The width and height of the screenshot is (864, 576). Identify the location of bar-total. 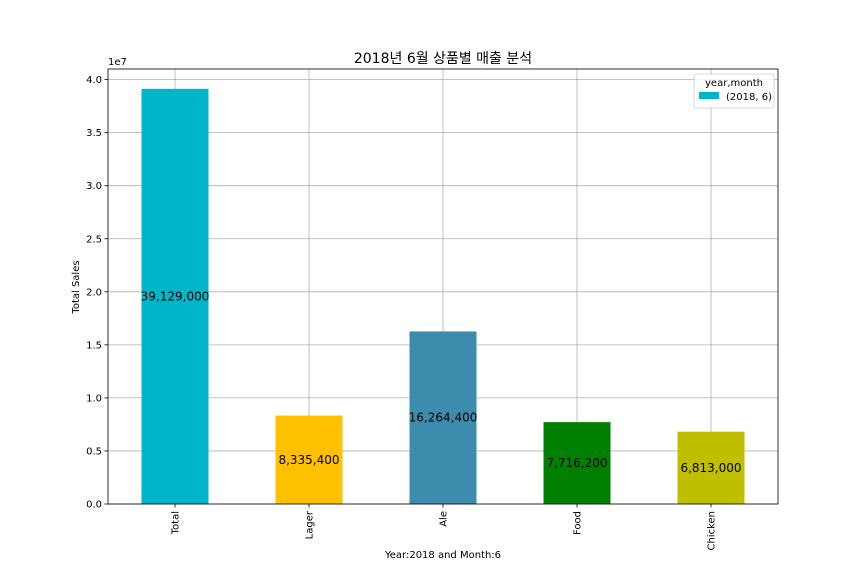
(175, 296).